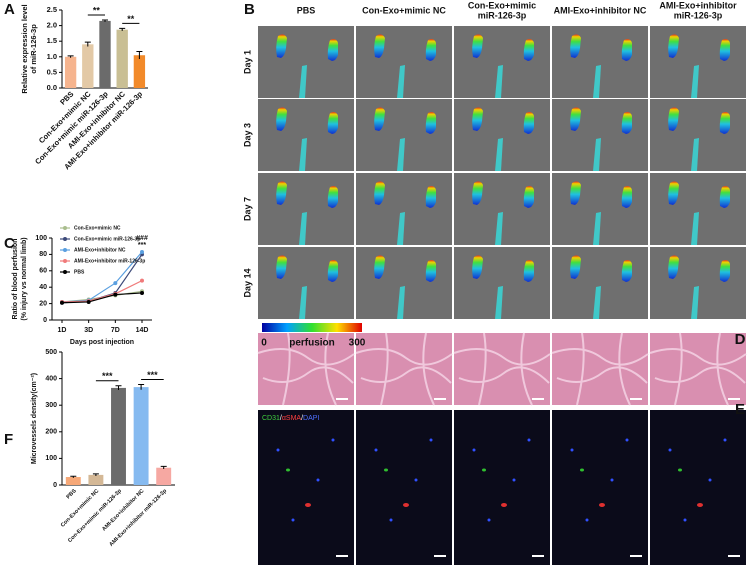  Describe the element at coordinates (79, 272) in the screenshot. I see `legend-label: PBS` at that location.